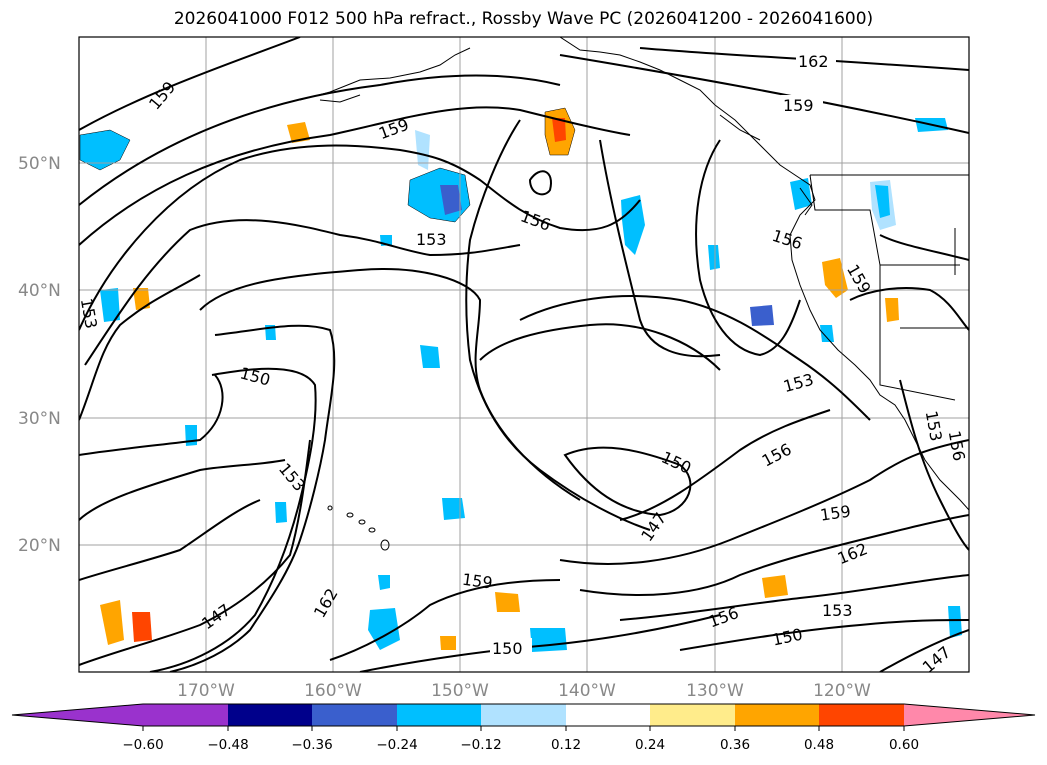  I want to click on lon-label: 140°W, so click(587, 691).